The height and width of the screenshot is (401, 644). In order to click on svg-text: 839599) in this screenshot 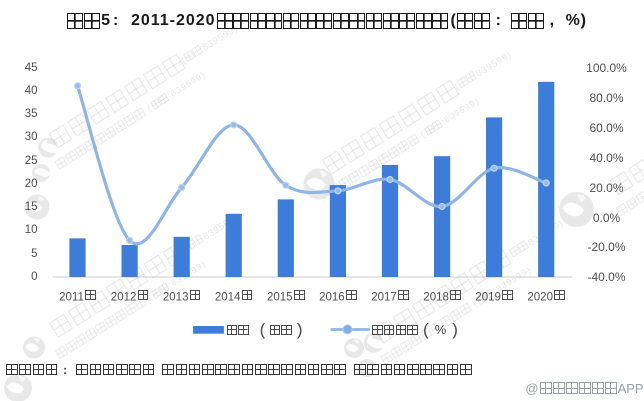, I will do `click(494, 64)`.